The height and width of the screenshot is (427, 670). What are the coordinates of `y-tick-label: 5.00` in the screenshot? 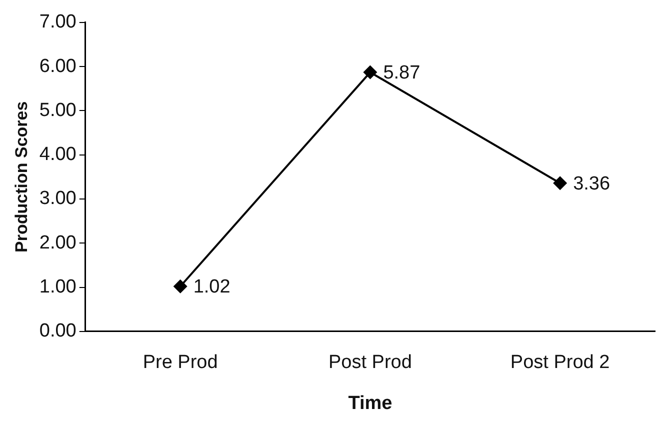 It's located at (57, 110).